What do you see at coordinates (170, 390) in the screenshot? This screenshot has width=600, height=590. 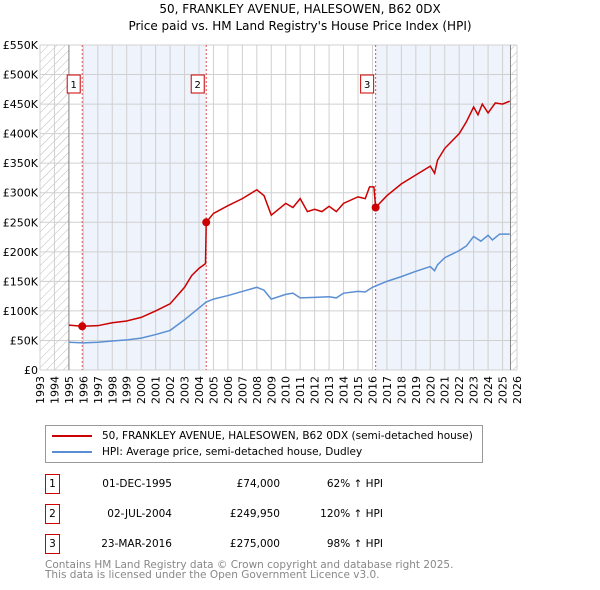 I see `x-tick-label: 2002` at bounding box center [170, 390].